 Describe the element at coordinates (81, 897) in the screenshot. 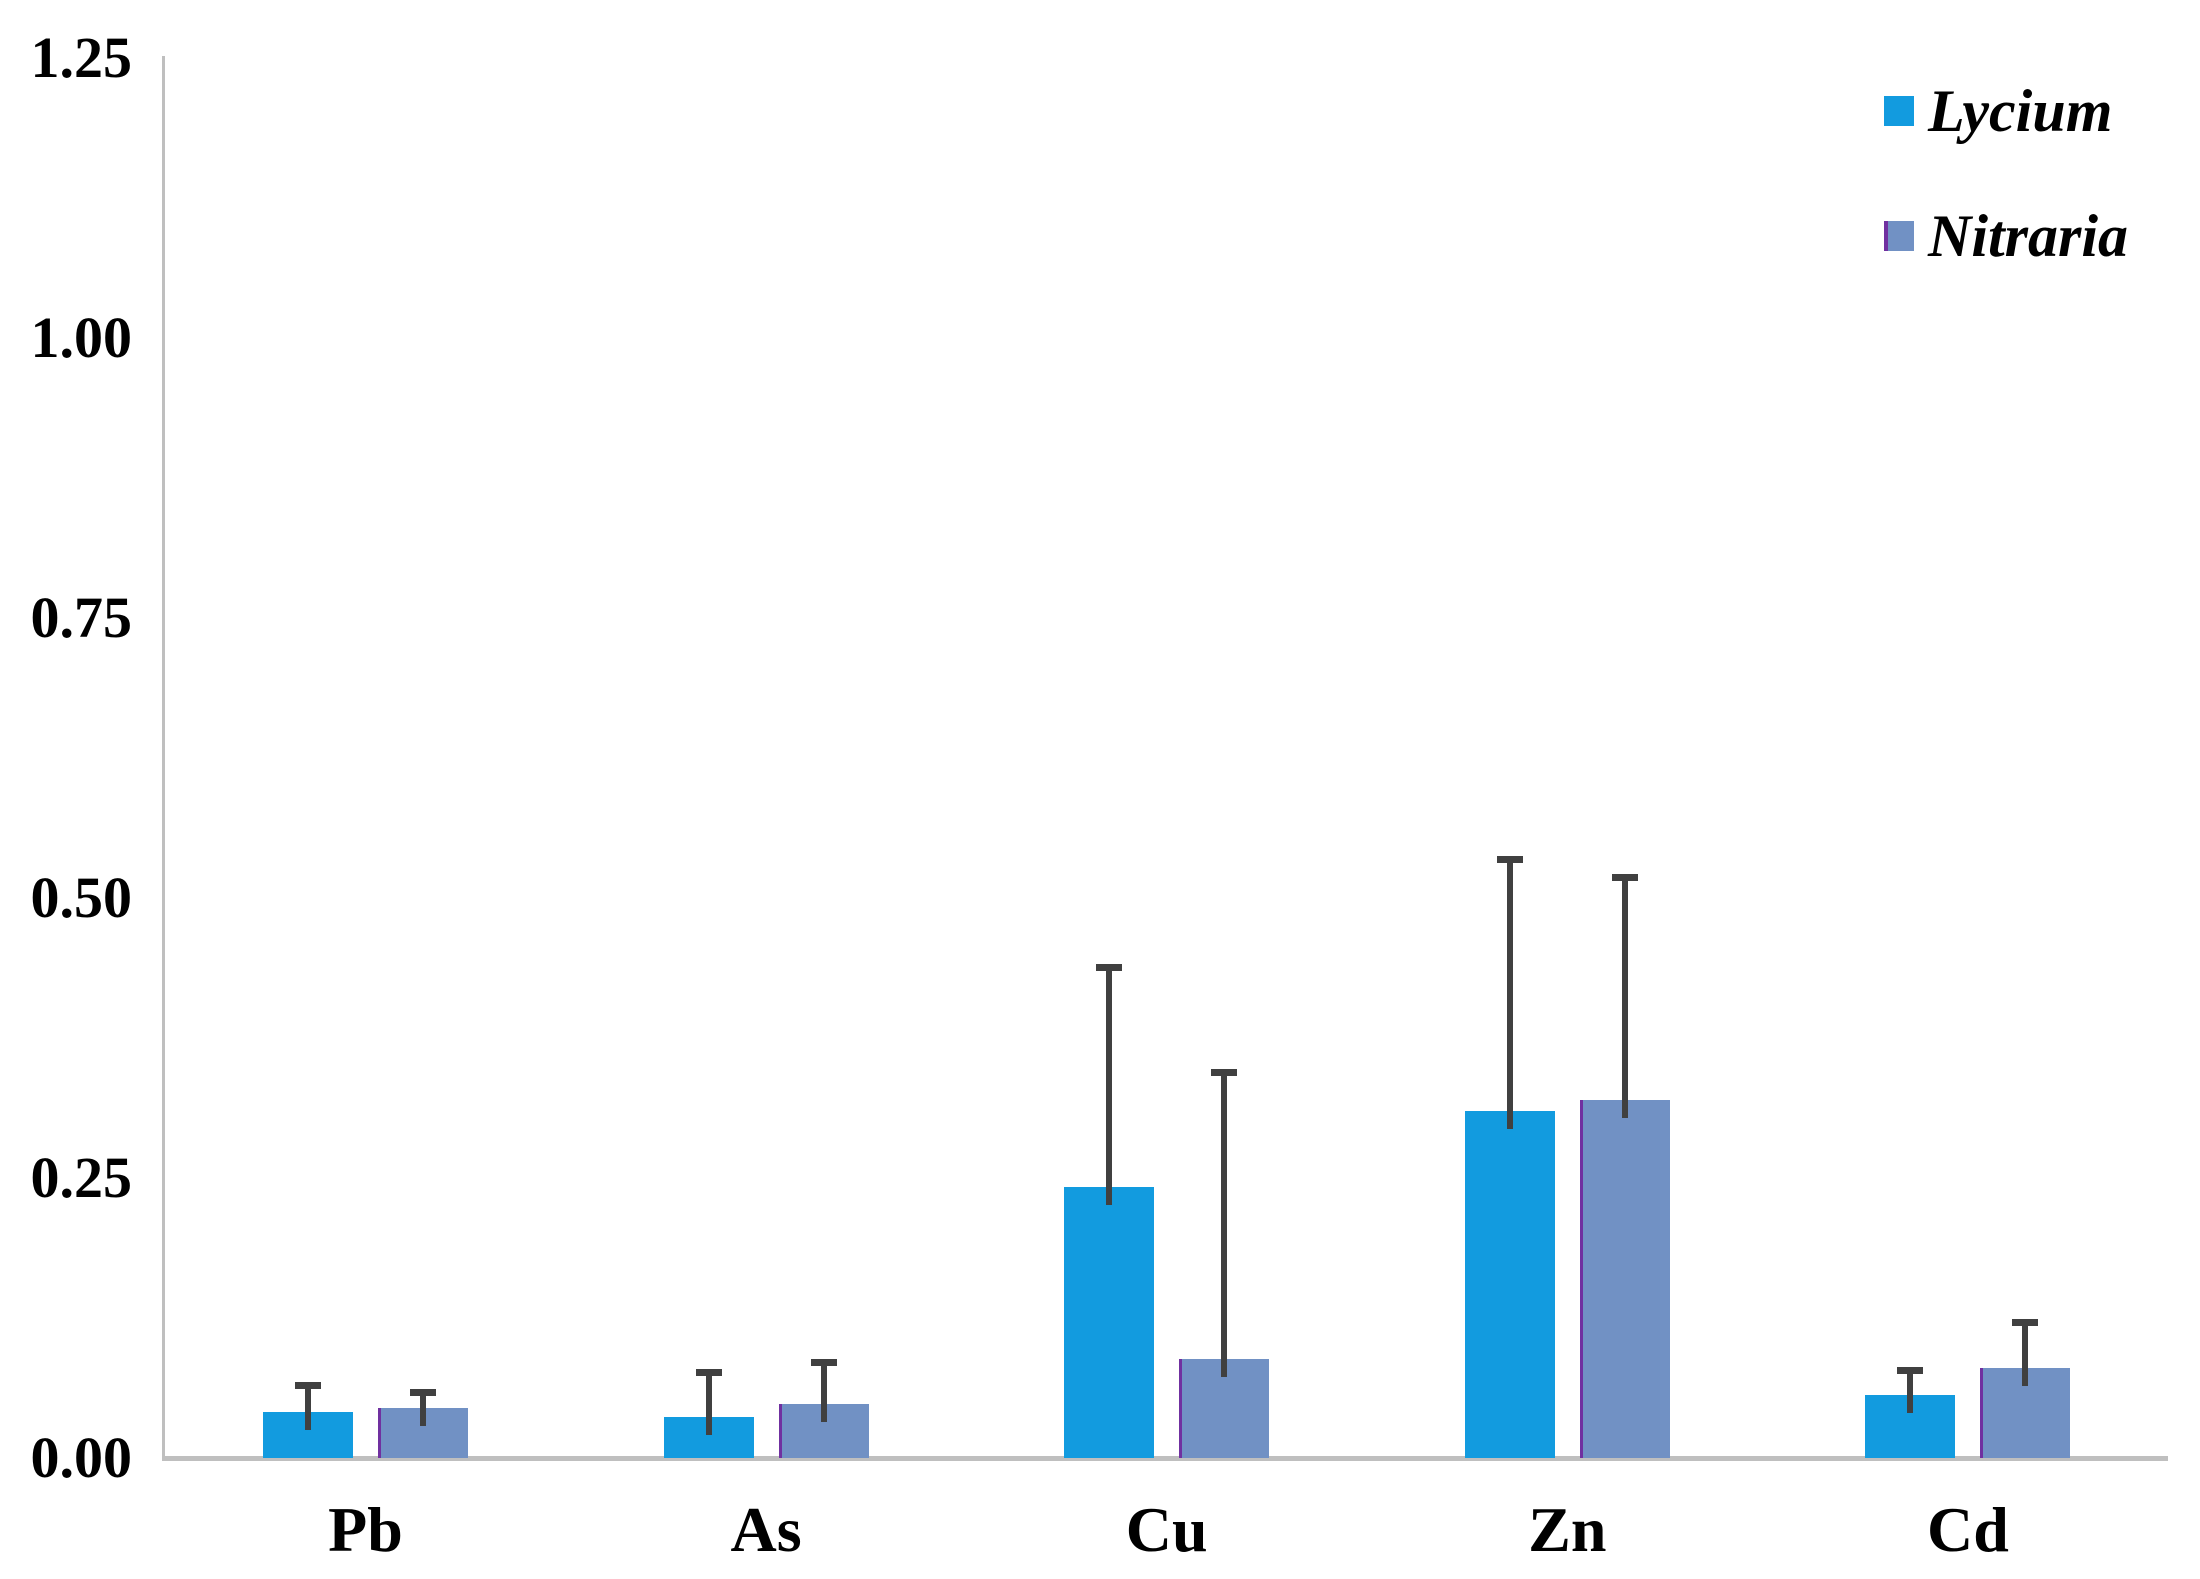

I see `y-tick-label-0.50: 0.50` at that location.